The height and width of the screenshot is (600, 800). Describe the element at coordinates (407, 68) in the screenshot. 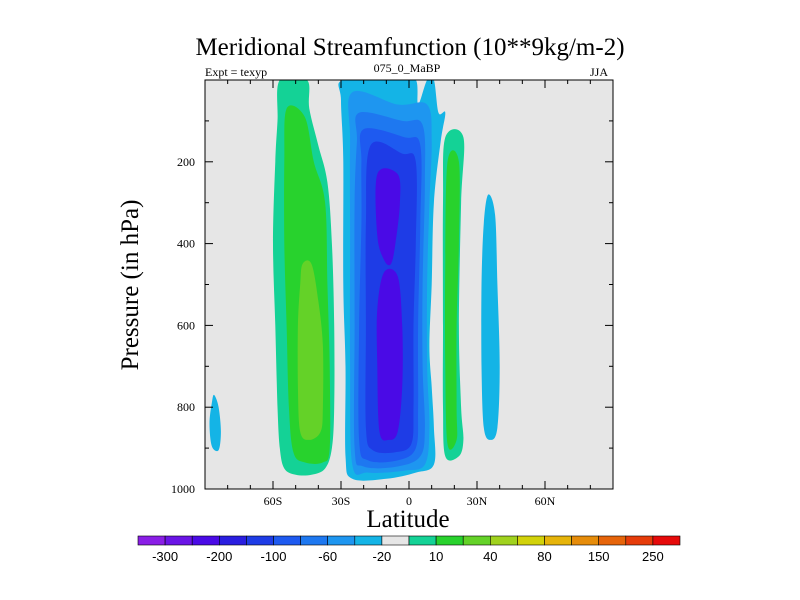

I see `run-label: 075_0_MaBP` at that location.